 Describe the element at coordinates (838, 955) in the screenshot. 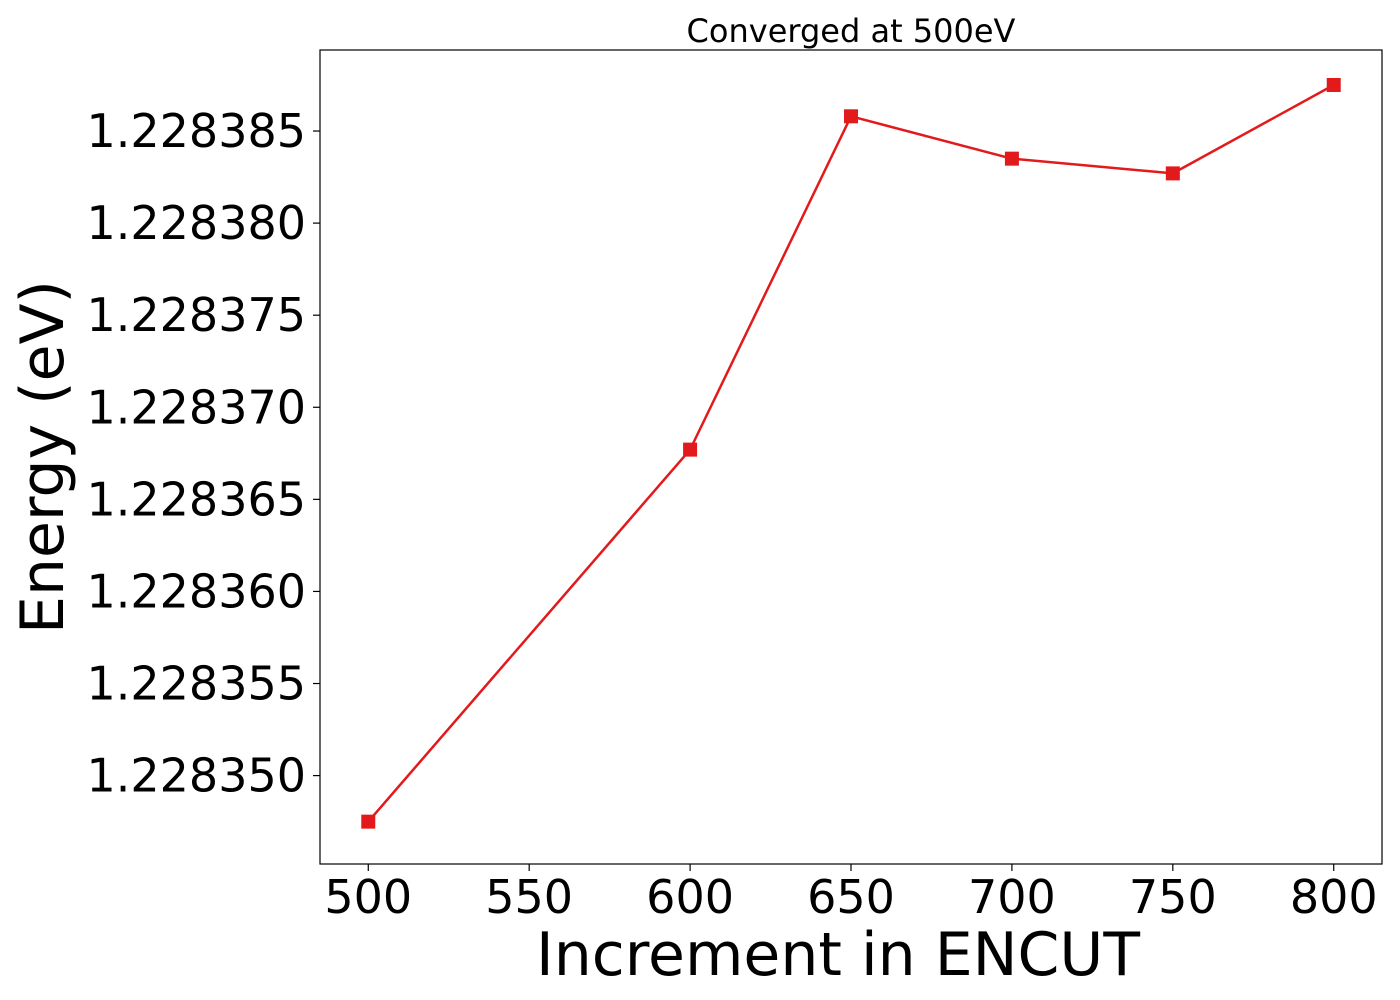

I see `x-axis-label: Increment in ENCUT` at that location.